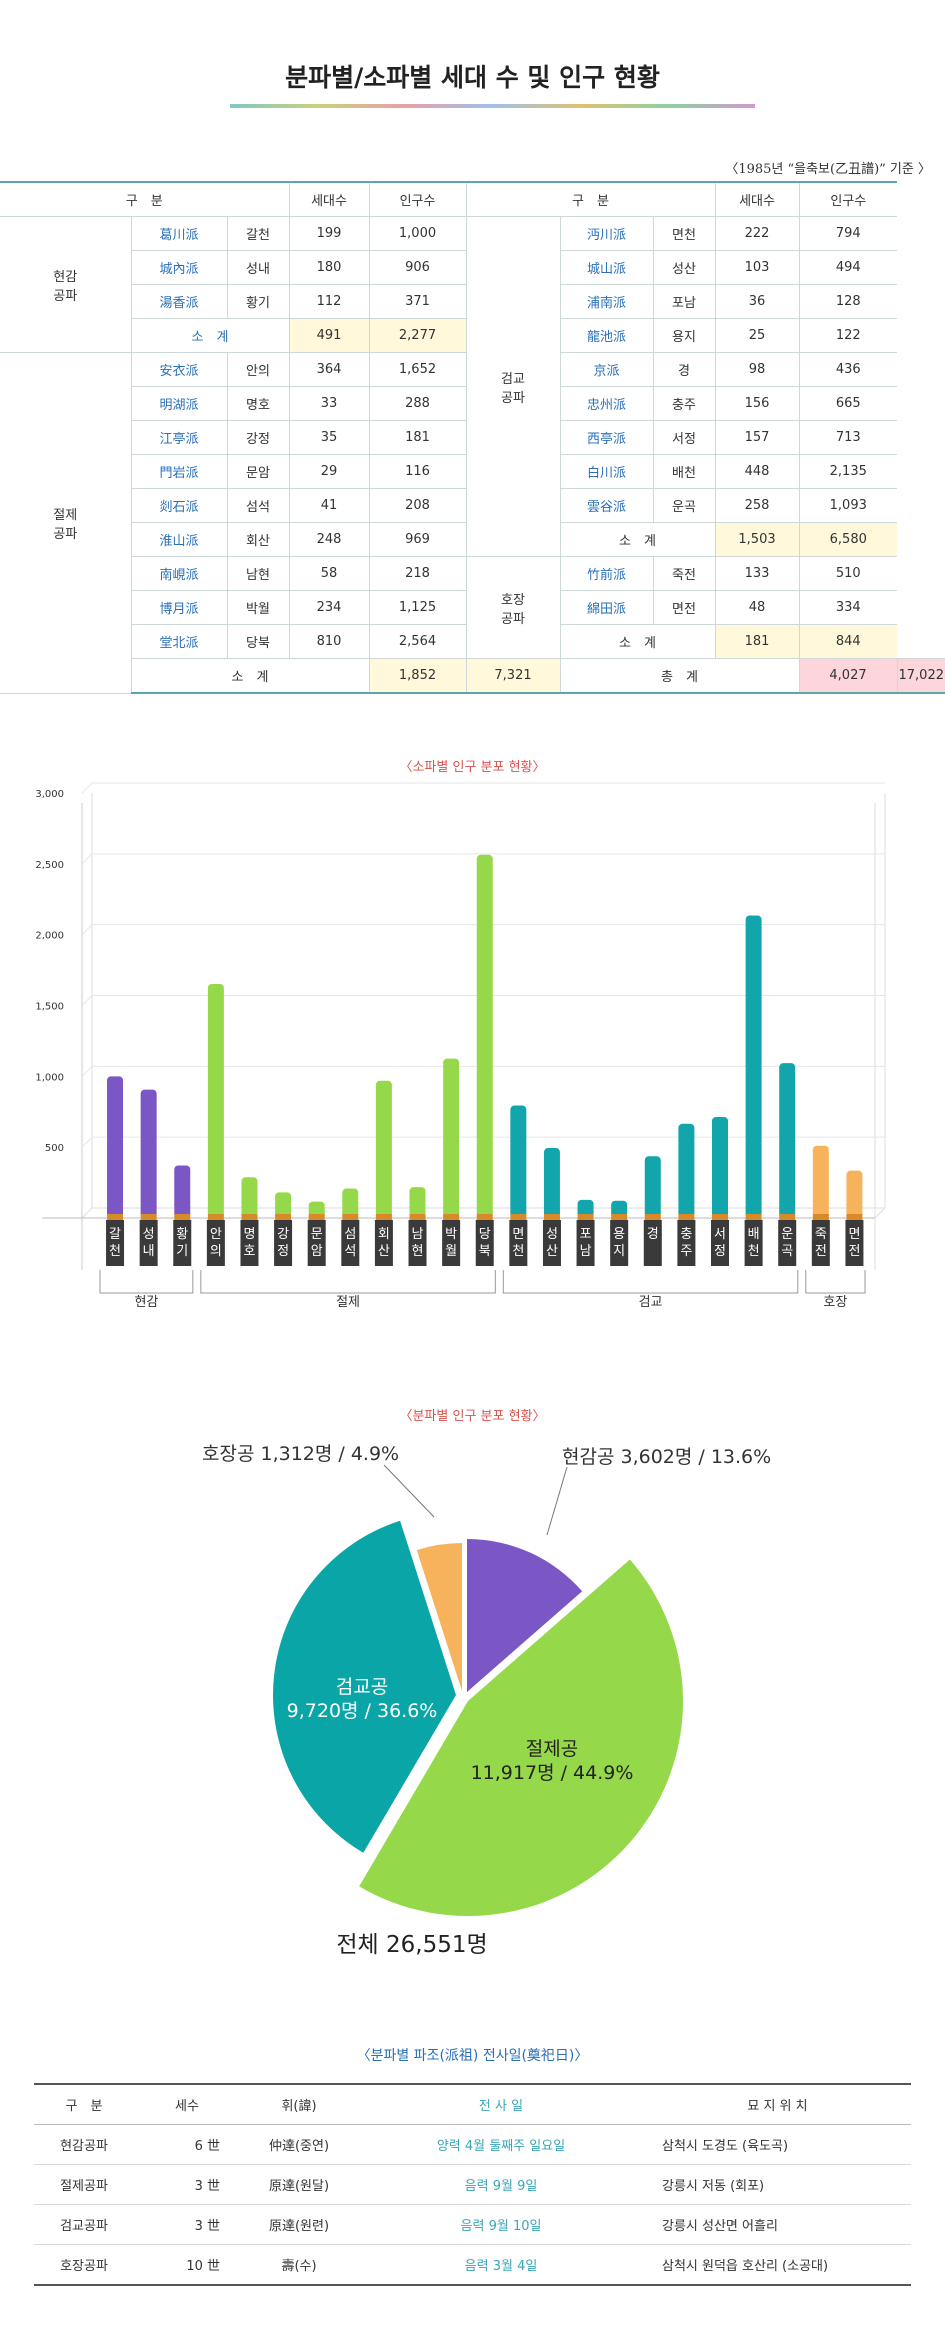  Describe the element at coordinates (49, 865) in the screenshot. I see `y-tick-label: 2,500` at that location.